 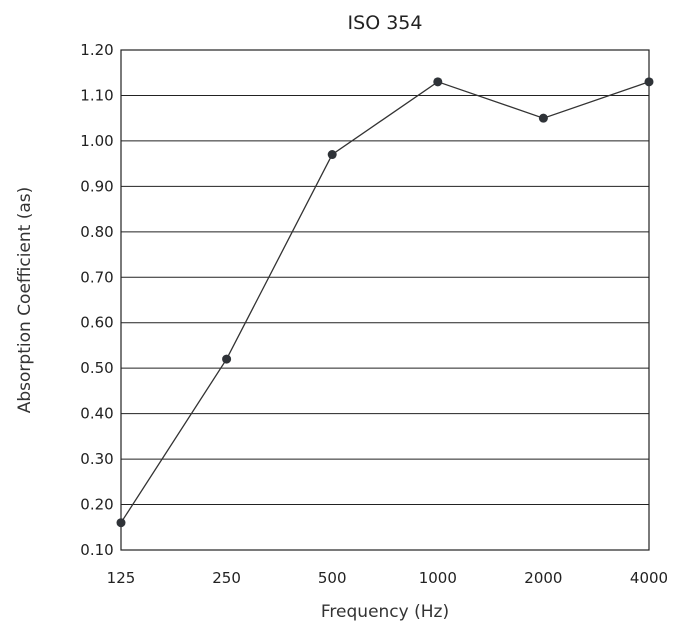 What do you see at coordinates (649, 578) in the screenshot?
I see `x-tick-label: 4000` at bounding box center [649, 578].